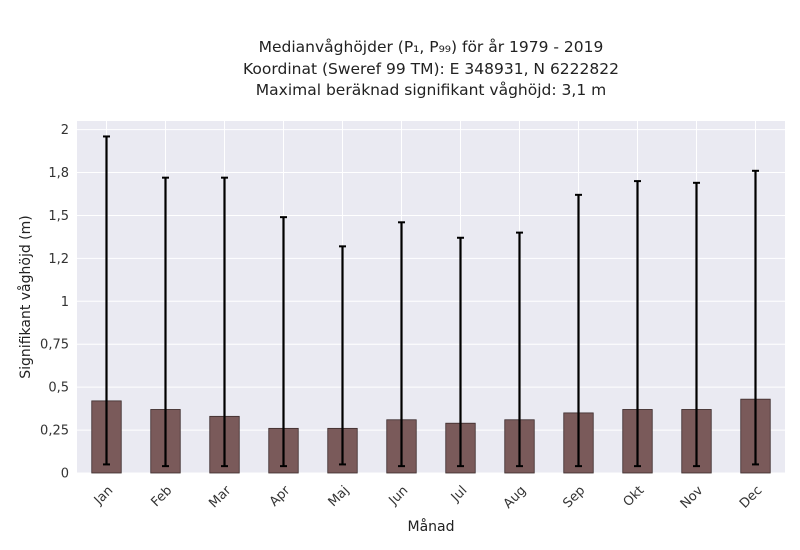 The width and height of the screenshot is (800, 550). Describe the element at coordinates (339, 496) in the screenshot. I see `x-tick-label-maj: Maj` at that location.